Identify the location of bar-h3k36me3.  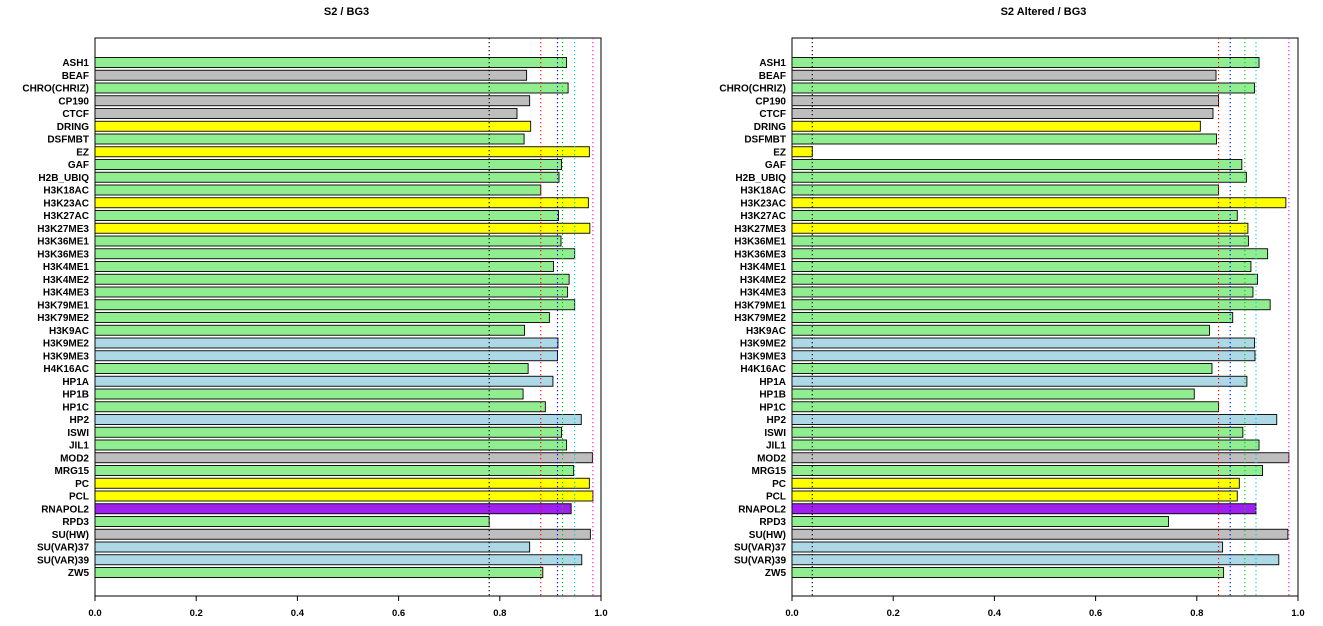
(1030, 254).